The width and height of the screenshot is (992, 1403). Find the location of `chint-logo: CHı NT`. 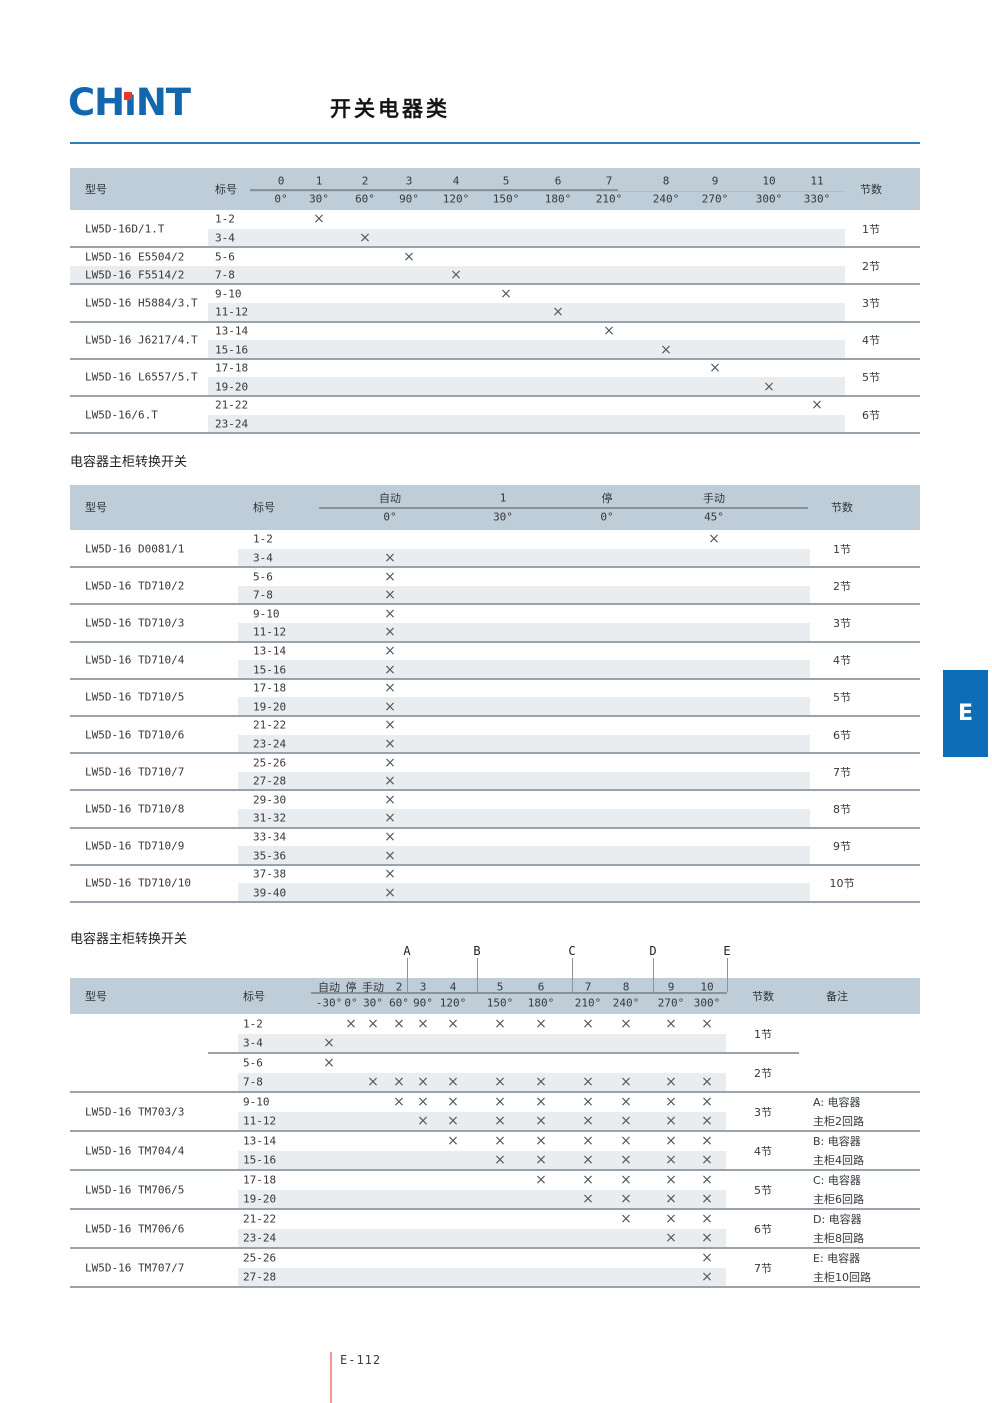

chint-logo: CHı NT is located at coordinates (129, 102).